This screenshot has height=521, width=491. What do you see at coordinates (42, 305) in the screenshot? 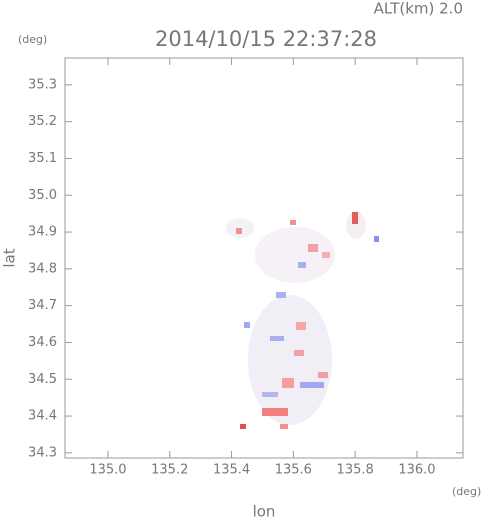
I see `y-tick-label: 34.7` at bounding box center [42, 305].